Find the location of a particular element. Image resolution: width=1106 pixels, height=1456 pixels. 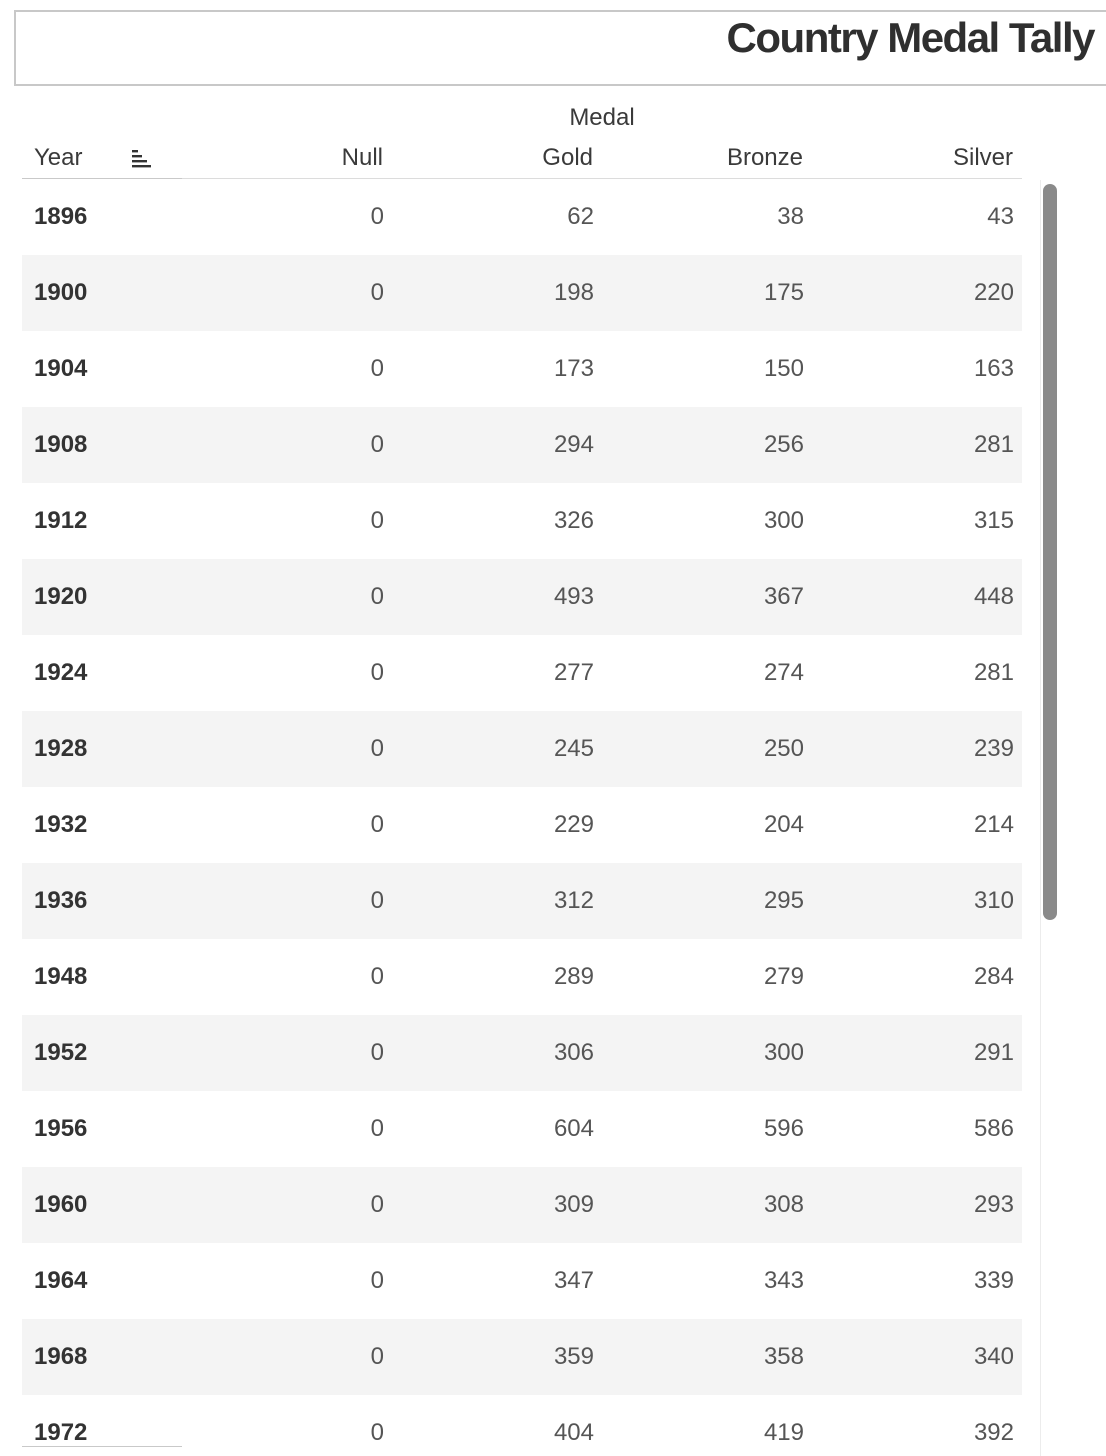

table-row: 1896 0 62 38 43 is located at coordinates (522, 217).